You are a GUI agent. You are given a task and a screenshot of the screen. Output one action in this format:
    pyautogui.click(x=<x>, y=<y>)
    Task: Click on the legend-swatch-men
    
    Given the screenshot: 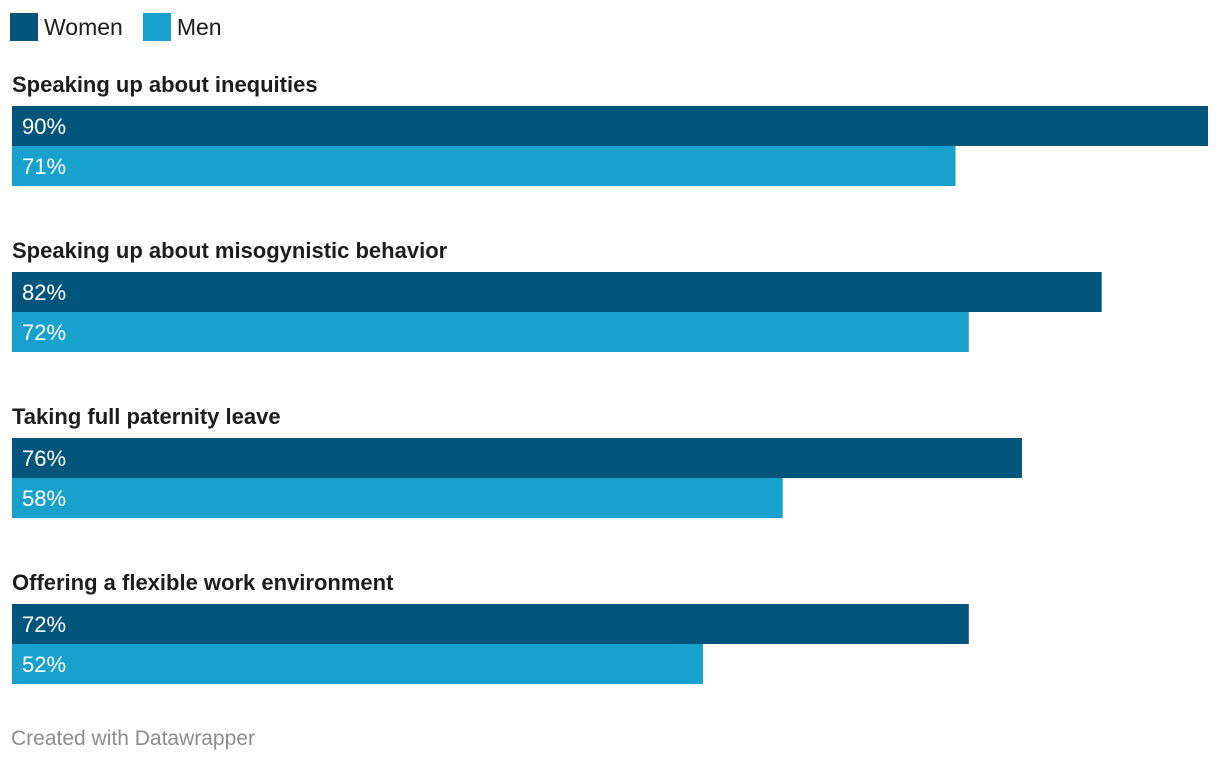 What is the action you would take?
    pyautogui.click(x=156, y=27)
    